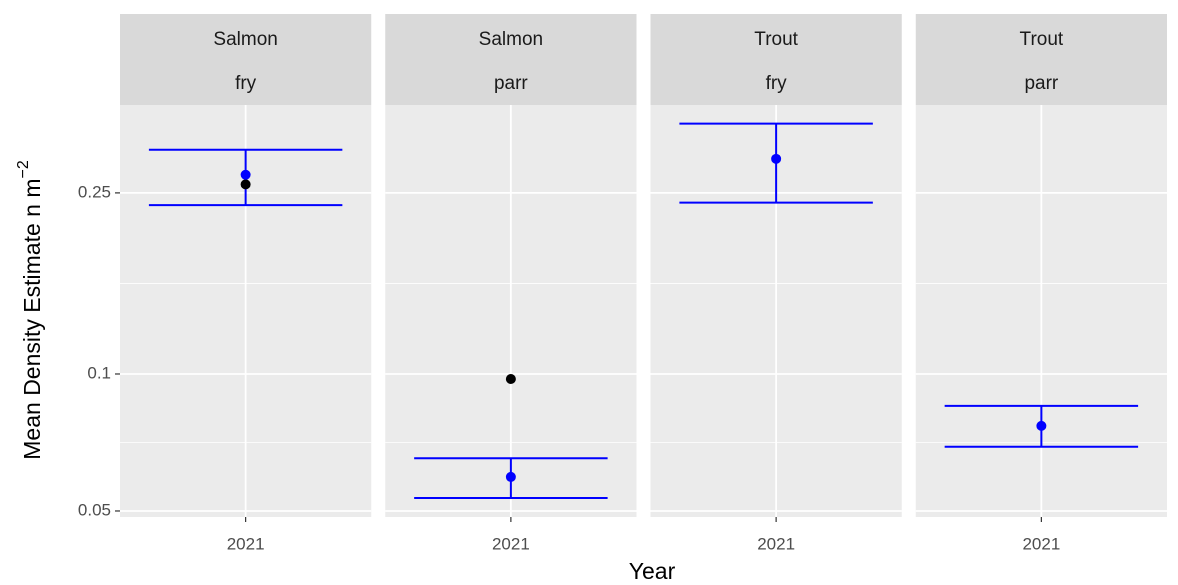  What do you see at coordinates (23, 169) in the screenshot?
I see `y-axis-label-superscript: −2` at bounding box center [23, 169].